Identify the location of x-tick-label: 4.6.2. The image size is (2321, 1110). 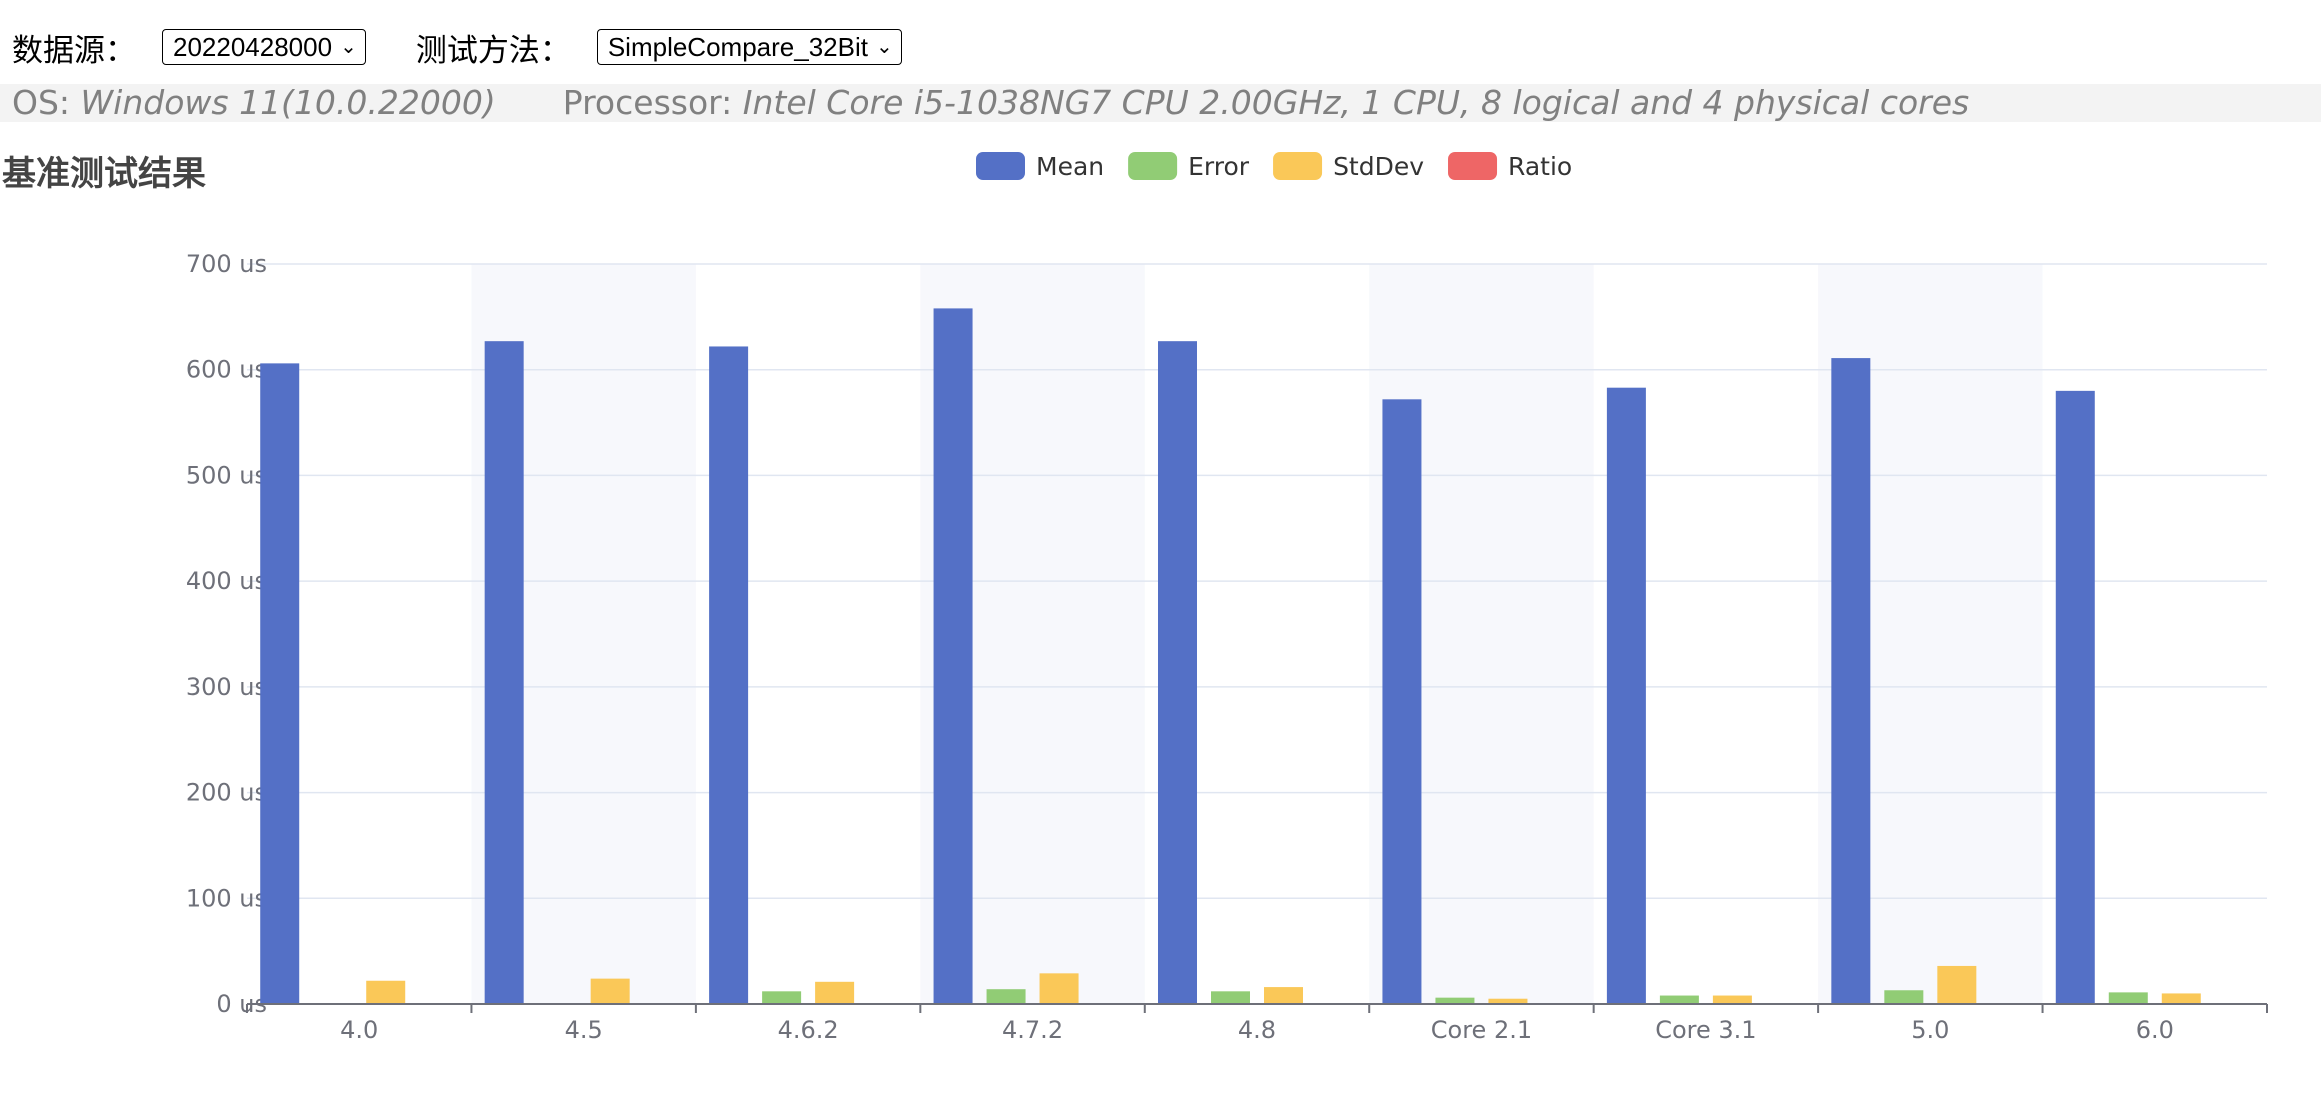
(808, 1030).